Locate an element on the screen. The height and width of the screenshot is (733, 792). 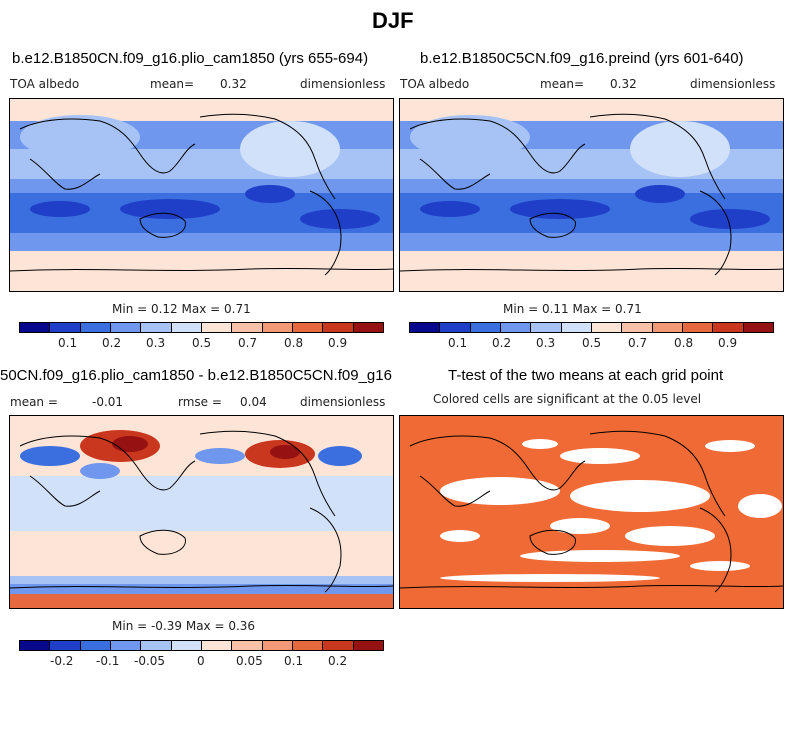
cbar1-tick: 0.8 is located at coordinates (294, 343).